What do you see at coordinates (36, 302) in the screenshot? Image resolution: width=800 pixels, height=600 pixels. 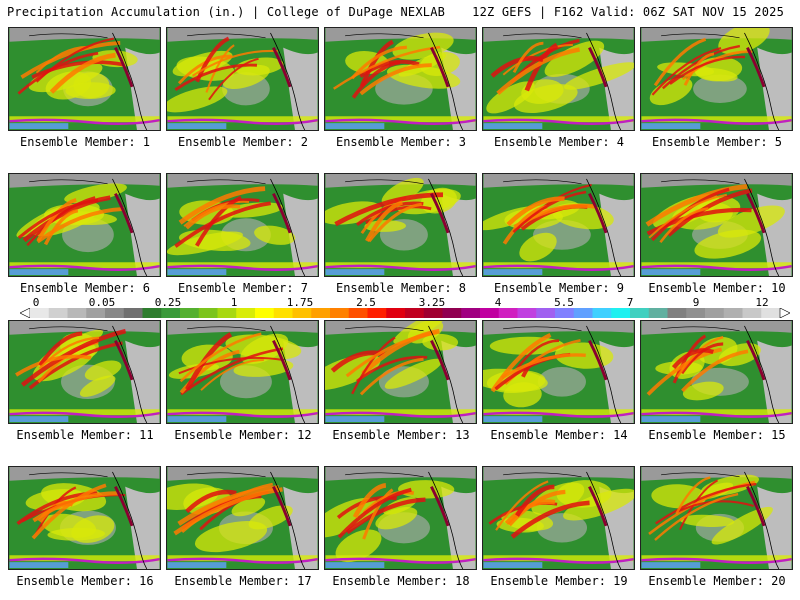 I see `colorbar-tick-label: 0` at bounding box center [36, 302].